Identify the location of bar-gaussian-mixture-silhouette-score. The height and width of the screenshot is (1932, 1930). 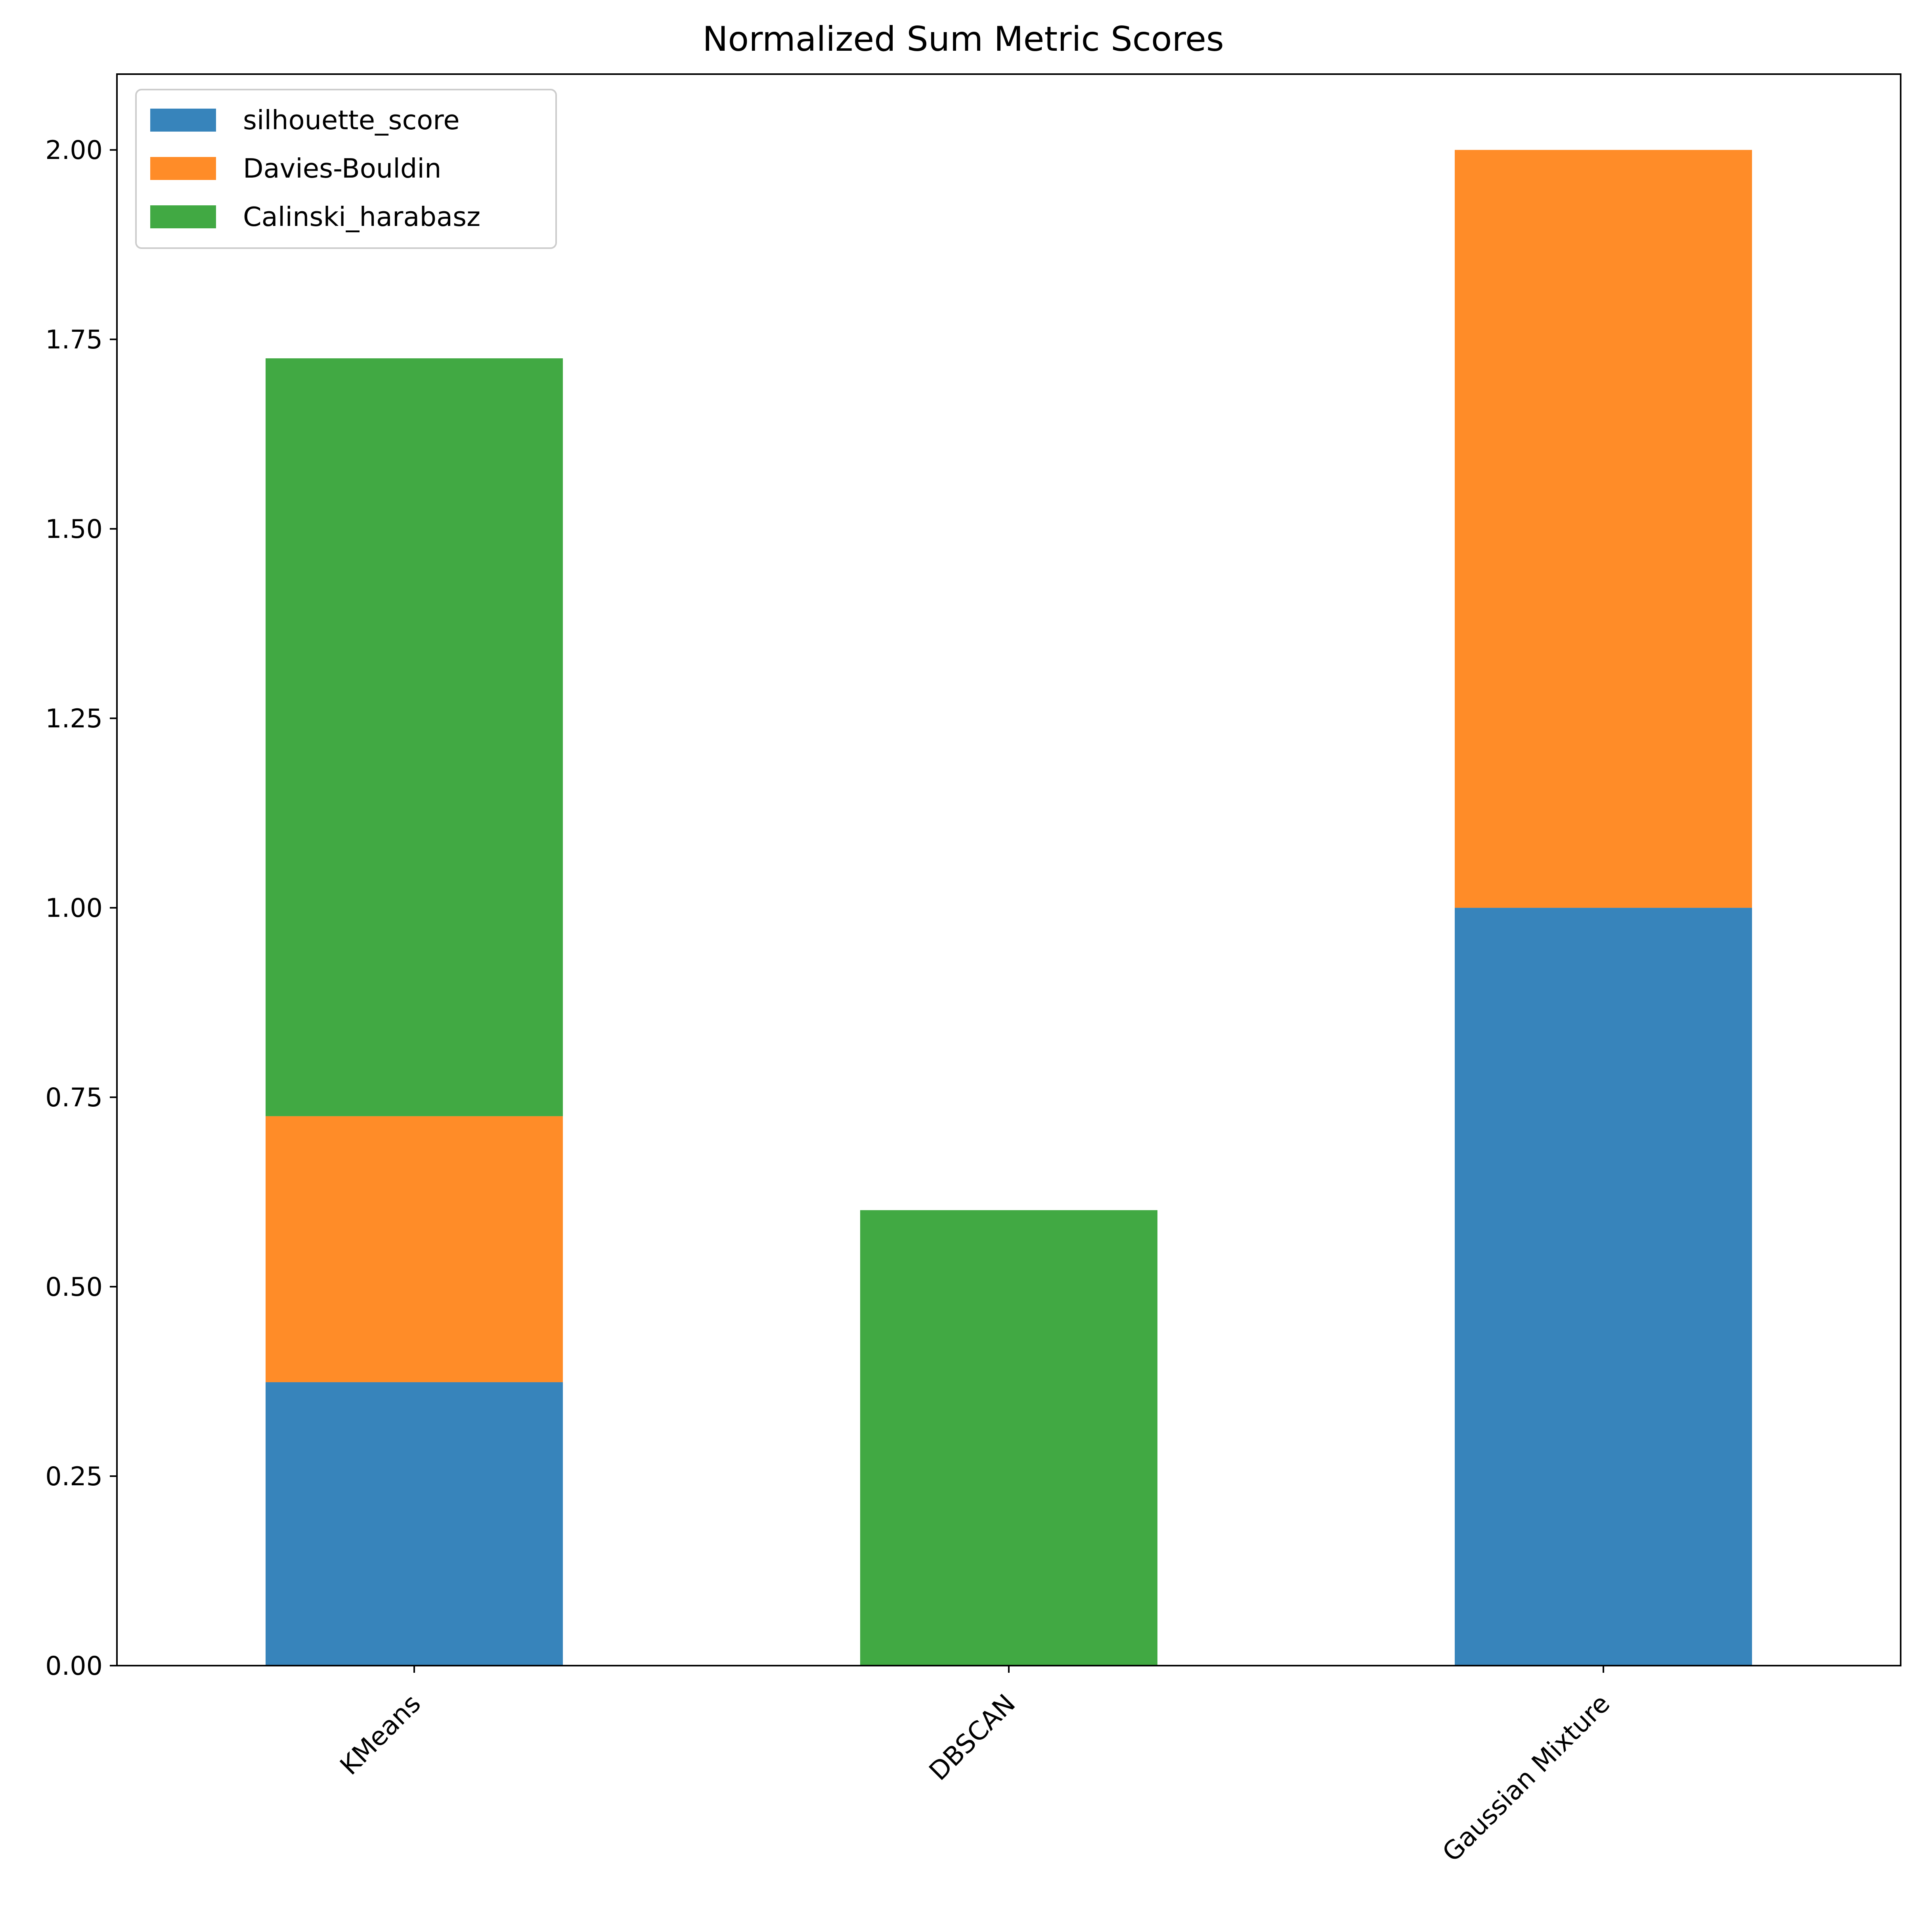
(1603, 1287).